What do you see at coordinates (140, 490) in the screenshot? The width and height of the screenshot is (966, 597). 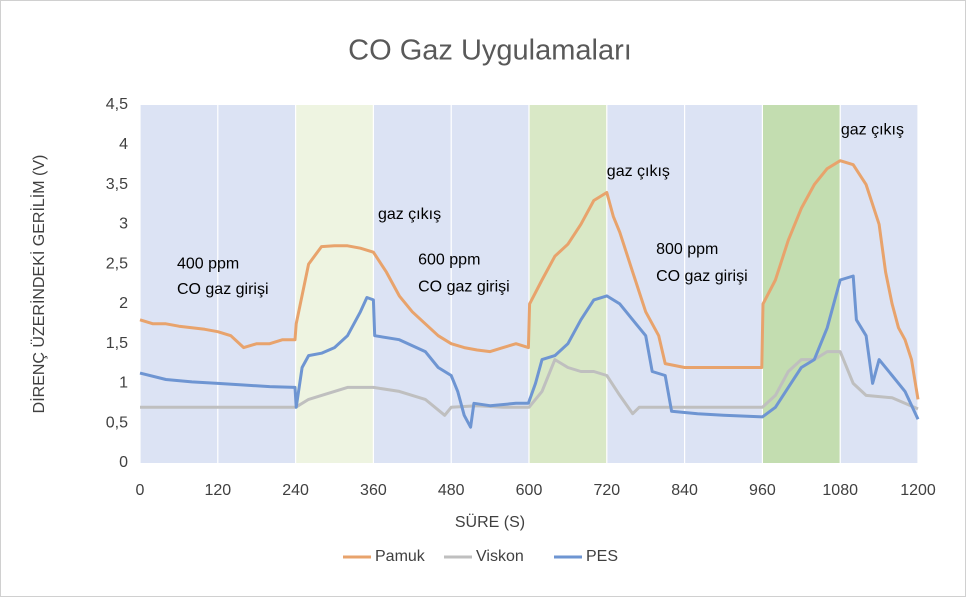 I see `x-tick-label: 0` at bounding box center [140, 490].